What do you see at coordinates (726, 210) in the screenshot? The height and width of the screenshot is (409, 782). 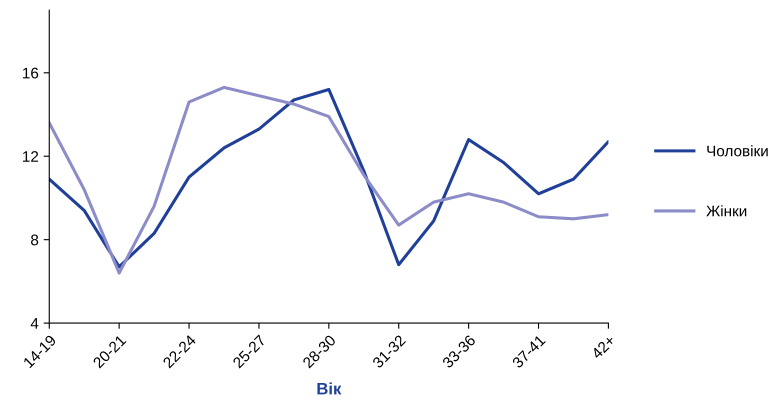 I see `legend-label: Жінки` at bounding box center [726, 210].